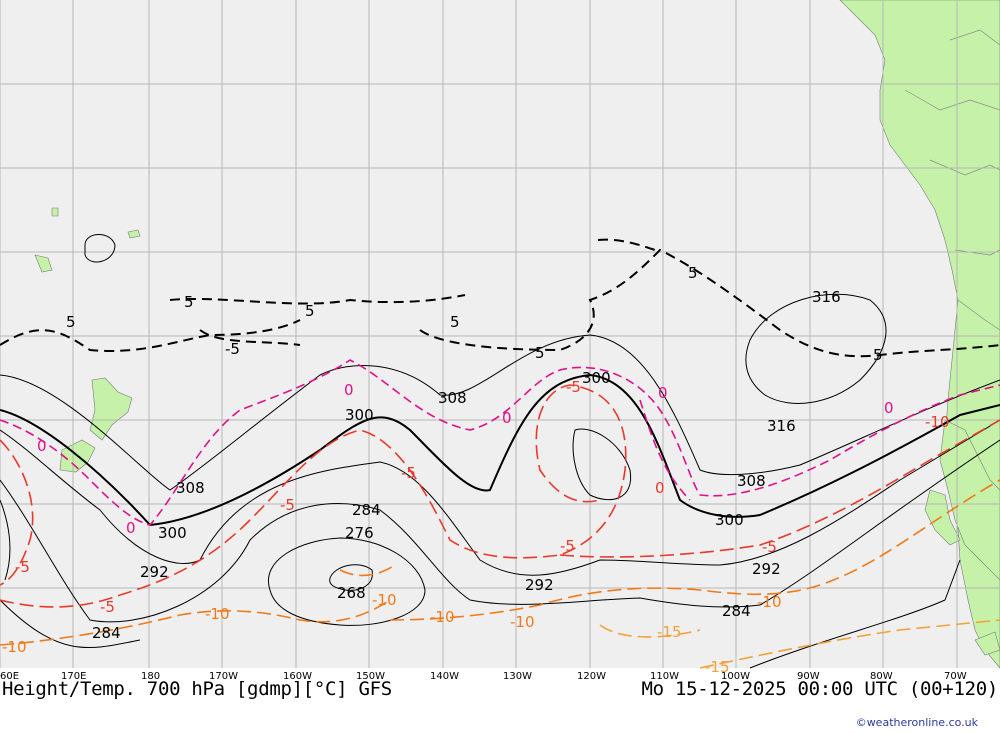 This screenshot has width=1000, height=733. Describe the element at coordinates (591, 676) in the screenshot. I see `lon-label: 120W` at that location.